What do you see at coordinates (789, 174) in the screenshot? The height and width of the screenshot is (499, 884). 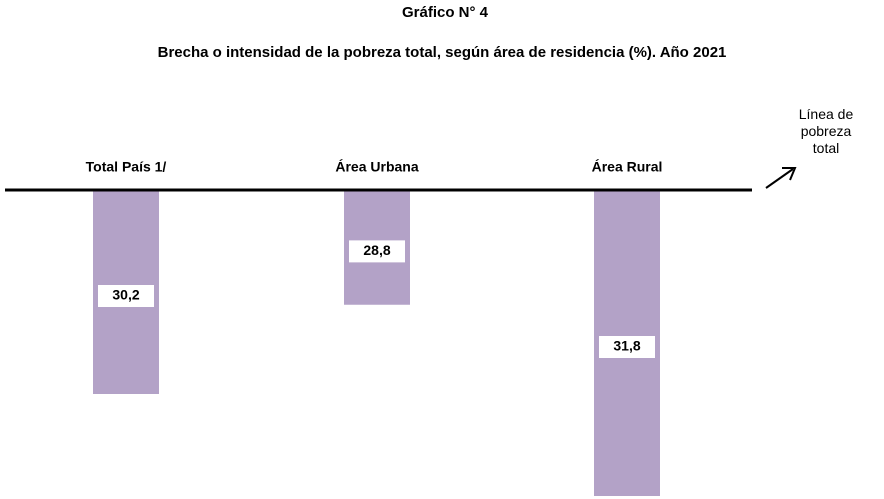 I see `arrow-head` at bounding box center [789, 174].